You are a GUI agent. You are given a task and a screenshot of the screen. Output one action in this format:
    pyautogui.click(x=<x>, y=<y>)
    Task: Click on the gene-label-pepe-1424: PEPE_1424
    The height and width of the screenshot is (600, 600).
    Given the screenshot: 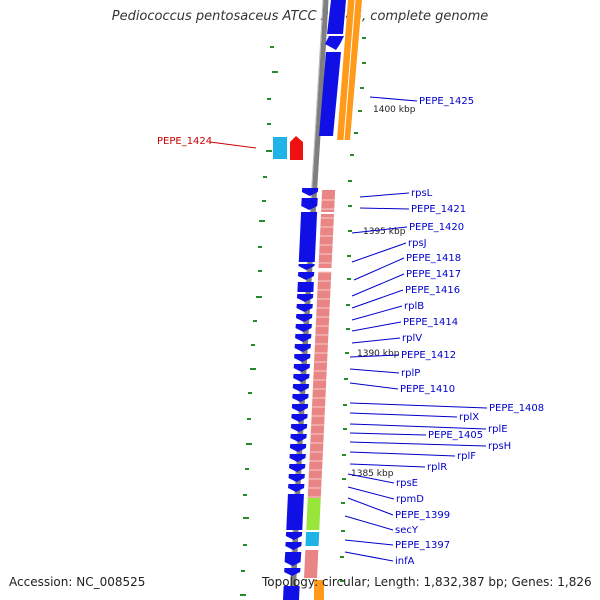 What is the action you would take?
    pyautogui.click(x=207, y=142)
    